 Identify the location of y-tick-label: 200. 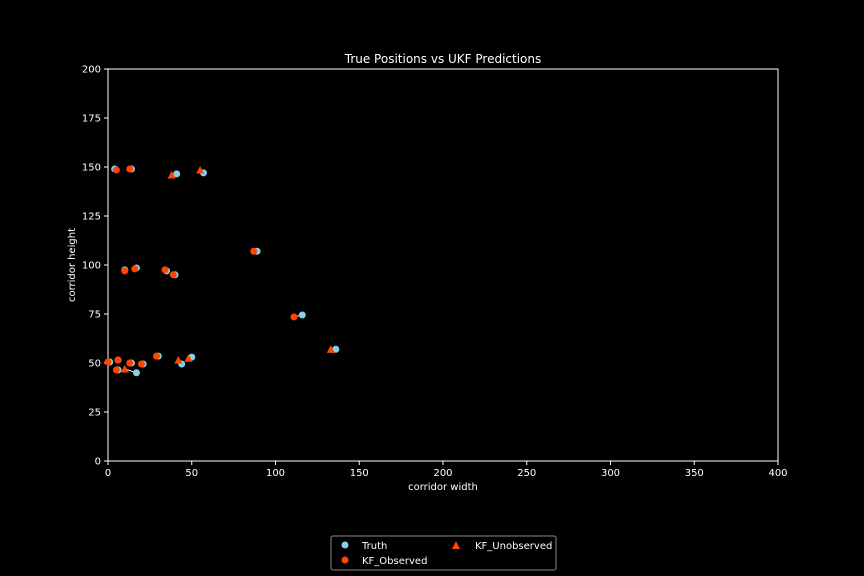
(91, 70).